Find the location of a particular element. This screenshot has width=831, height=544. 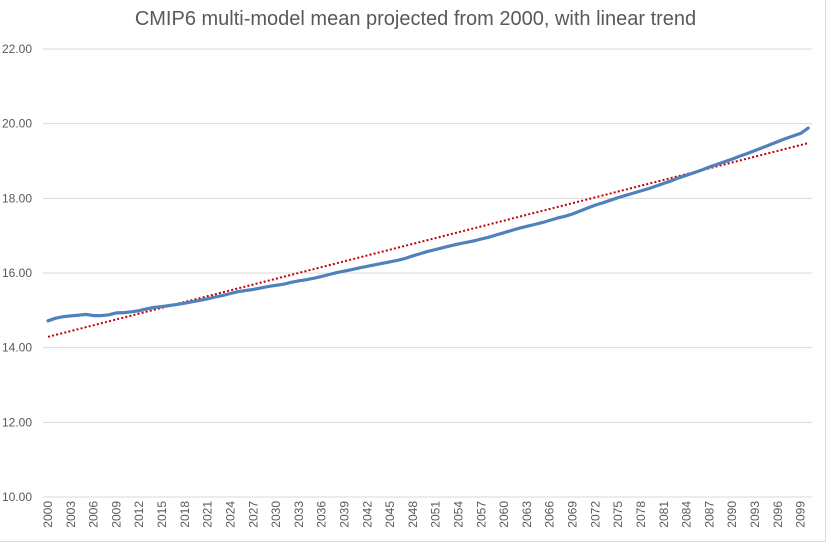

x-tick-label: 2078 is located at coordinates (641, 514).